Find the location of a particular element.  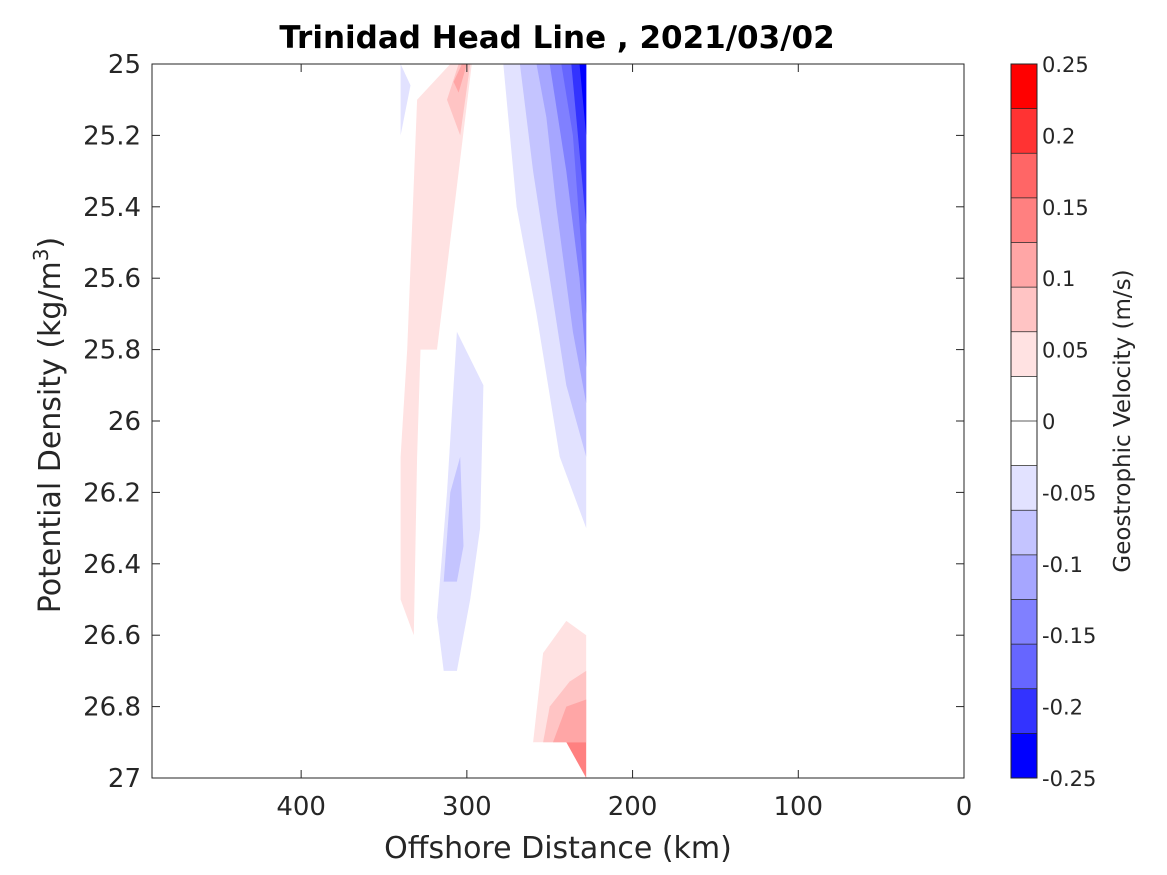

colorbar-tick-label: -0.2 is located at coordinates (1062, 708).